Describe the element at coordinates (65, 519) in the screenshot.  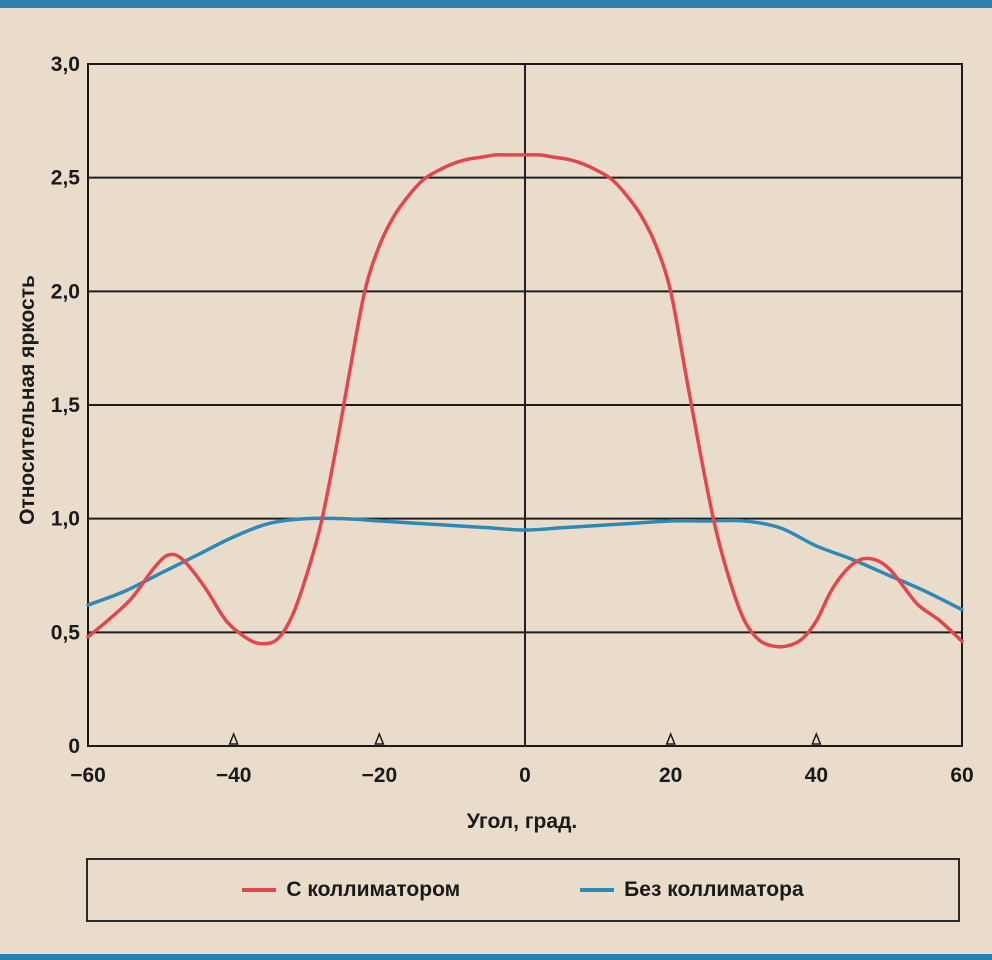
I see `y-tick-label: 1,0` at that location.